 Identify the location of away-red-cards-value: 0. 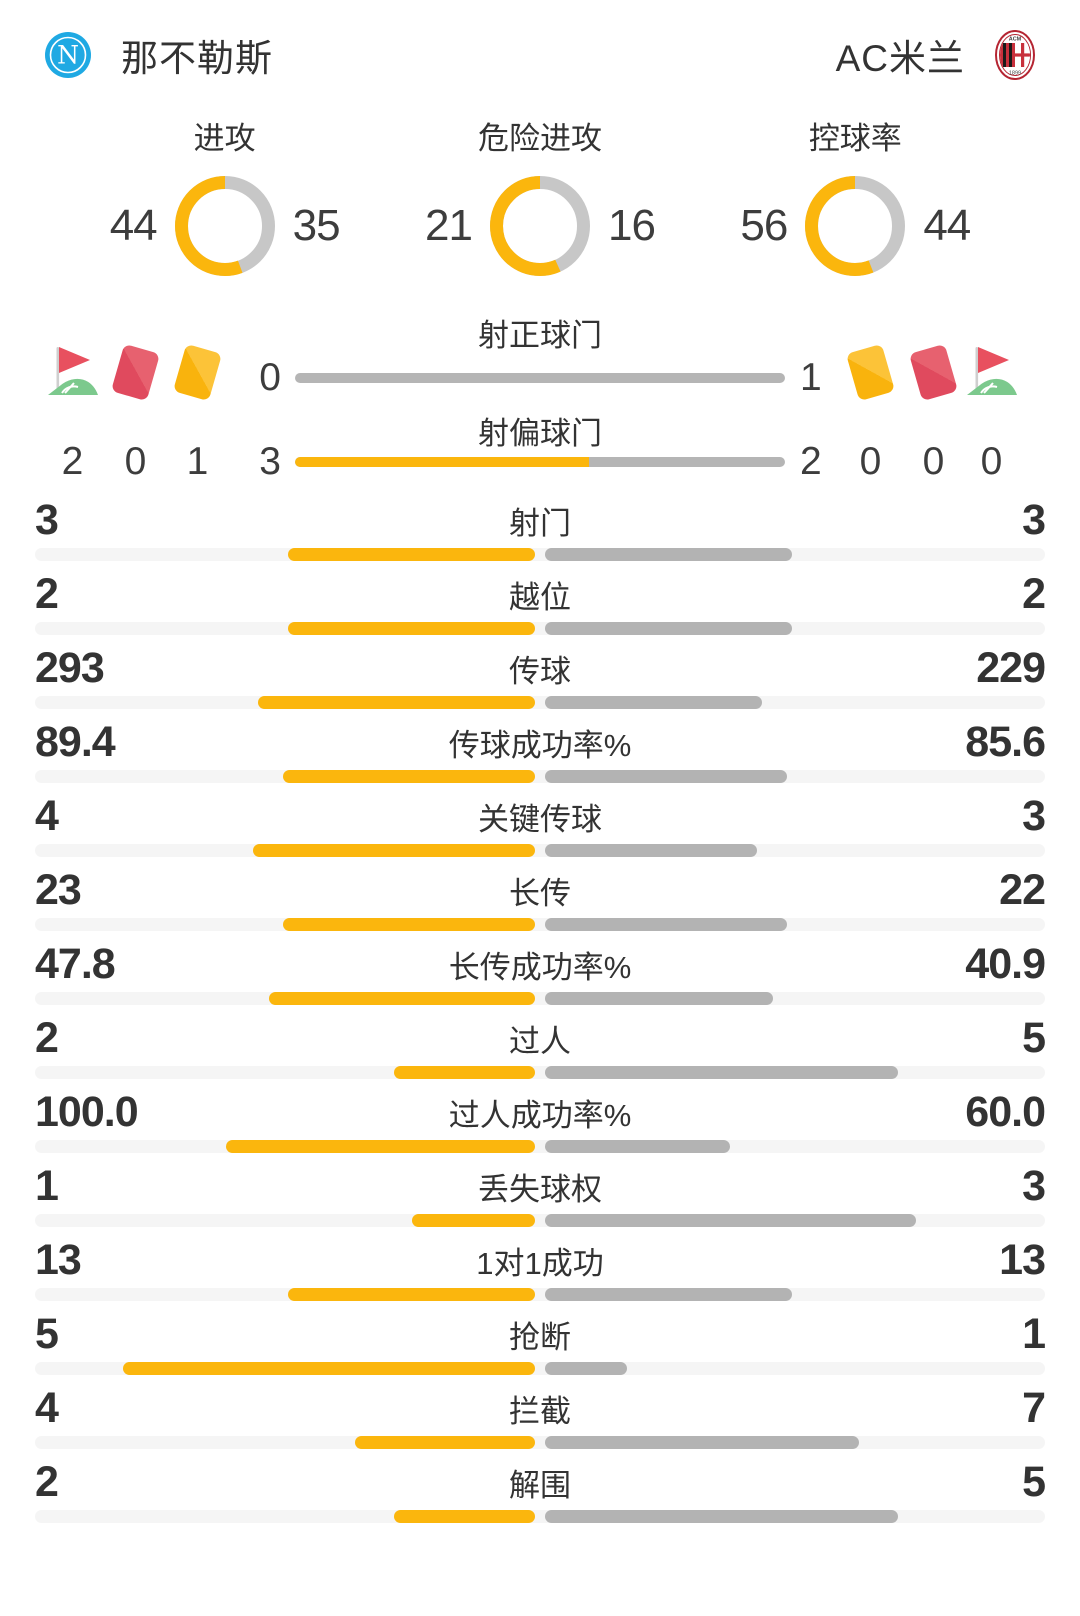
(933, 461).